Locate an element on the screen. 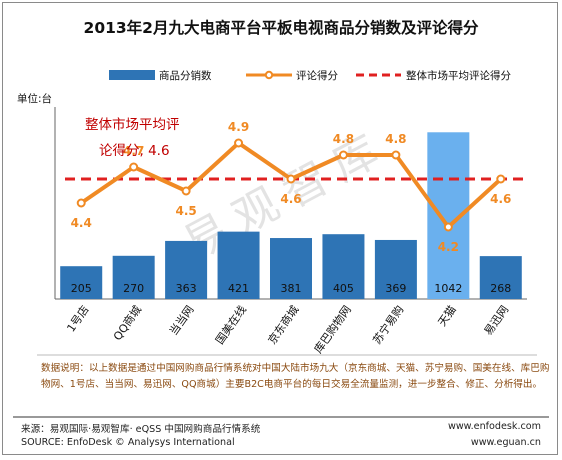  legend-bar-label: 商品分销数 is located at coordinates (185, 75).